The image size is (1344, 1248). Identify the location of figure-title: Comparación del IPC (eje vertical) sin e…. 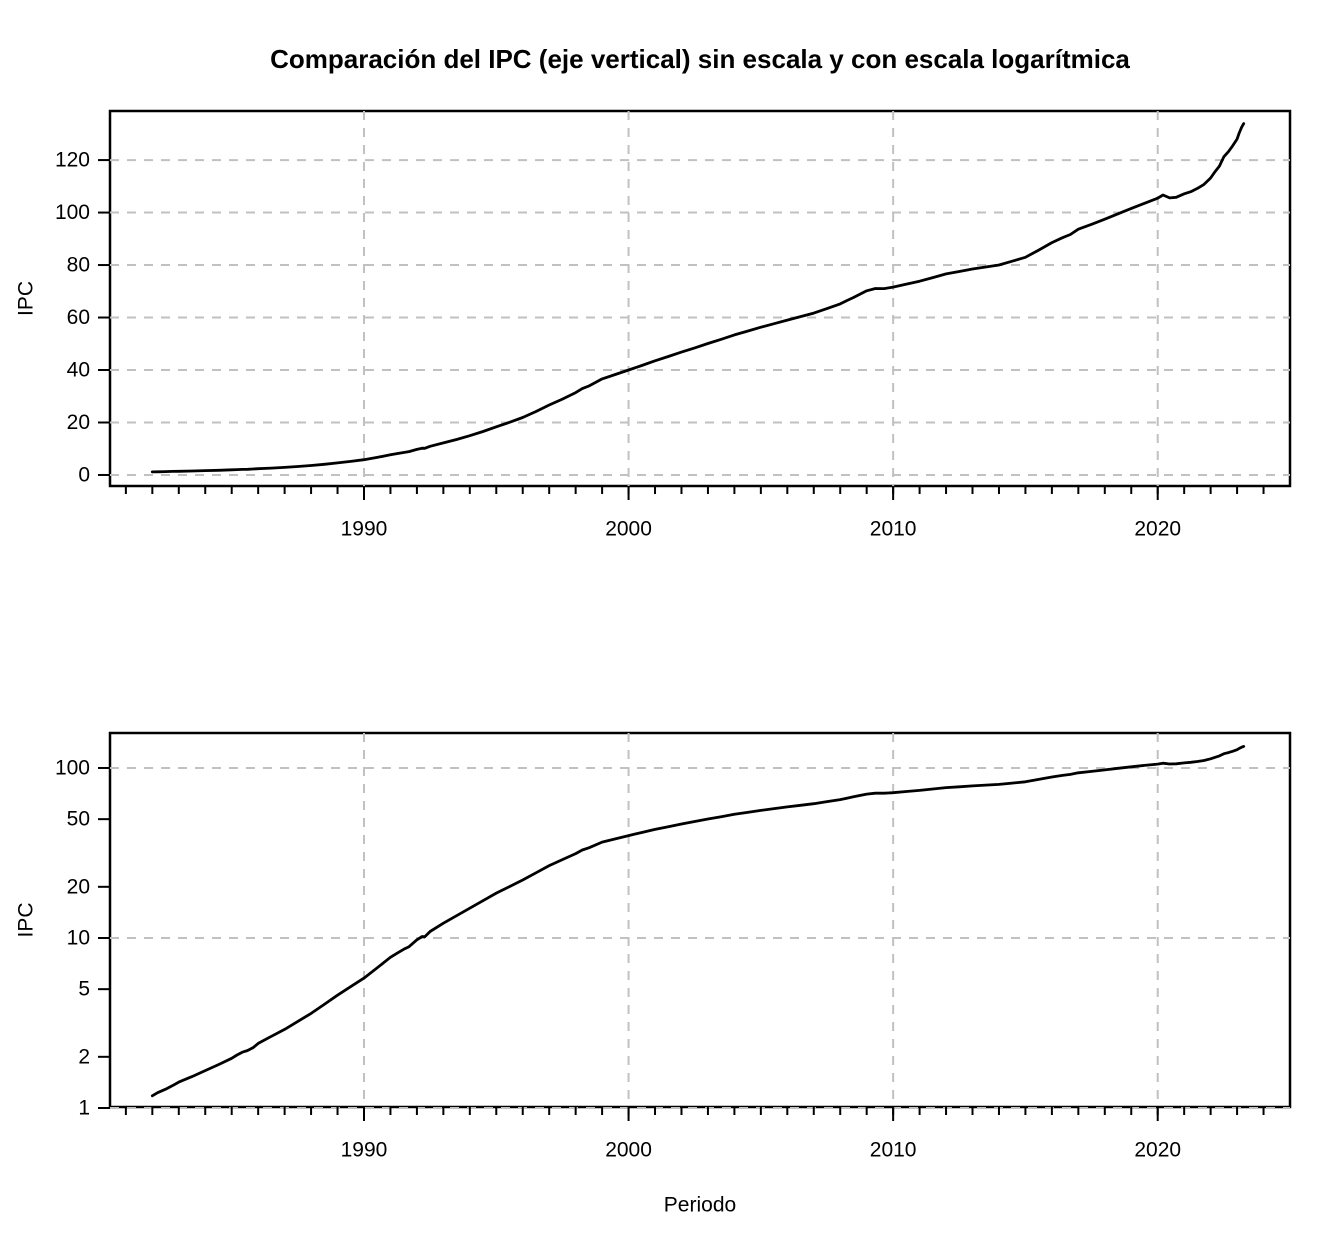
(700, 59).